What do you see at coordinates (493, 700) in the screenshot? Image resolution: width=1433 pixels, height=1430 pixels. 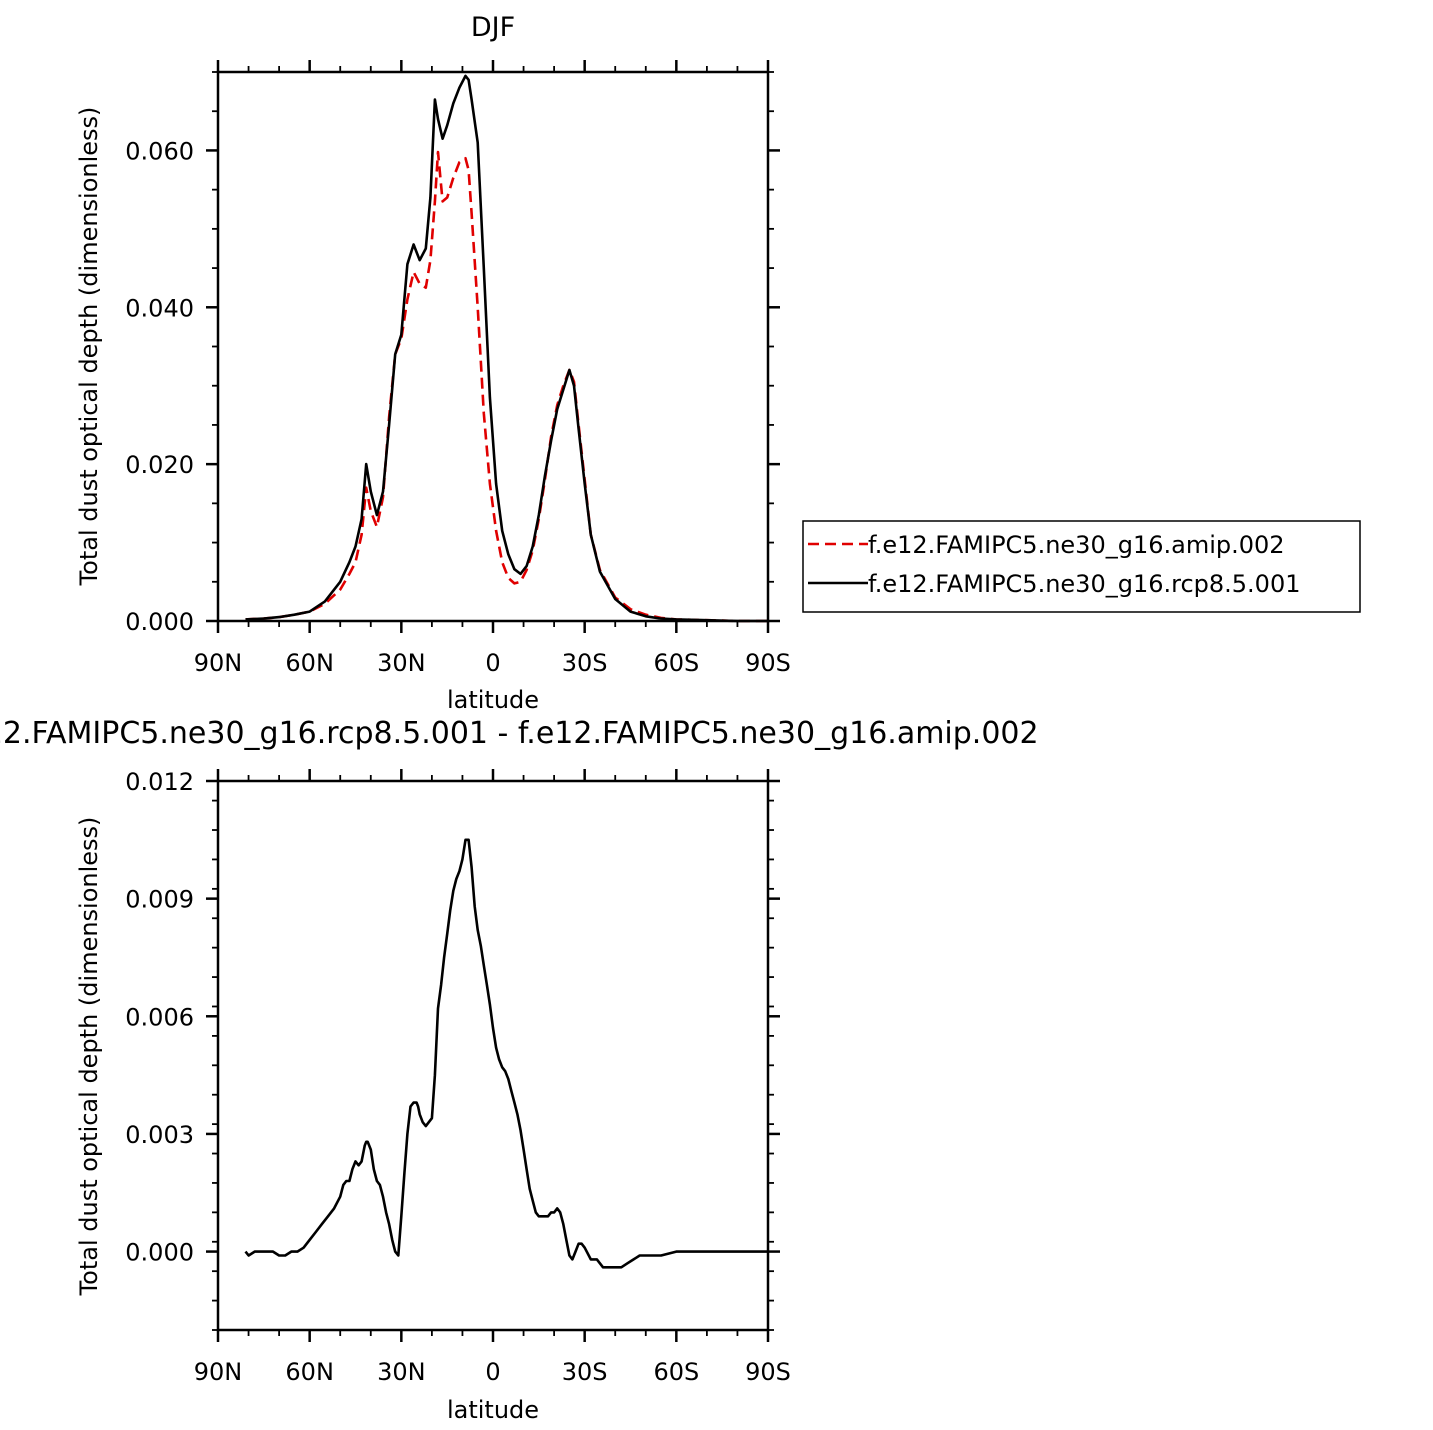 I see `top-x-axis-label: latitude` at bounding box center [493, 700].